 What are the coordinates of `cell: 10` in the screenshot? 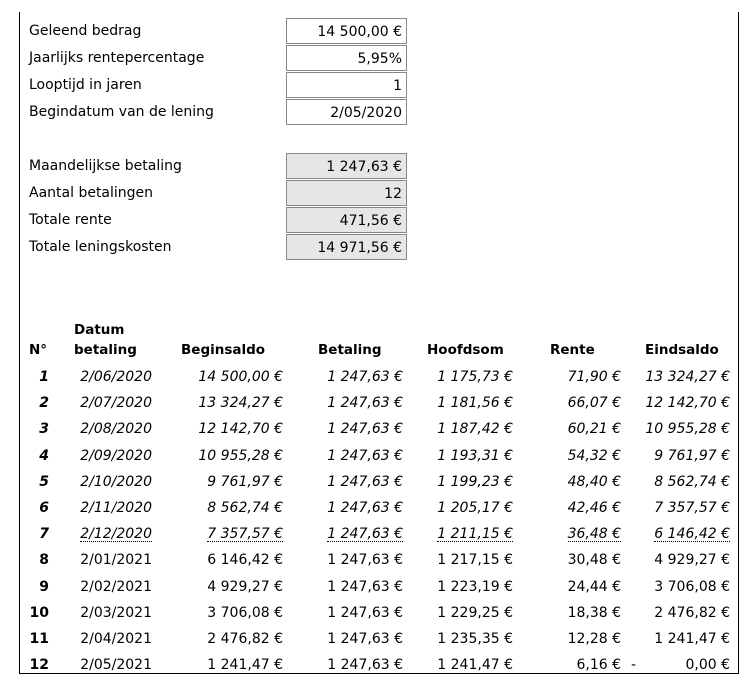 It's located at (39, 612).